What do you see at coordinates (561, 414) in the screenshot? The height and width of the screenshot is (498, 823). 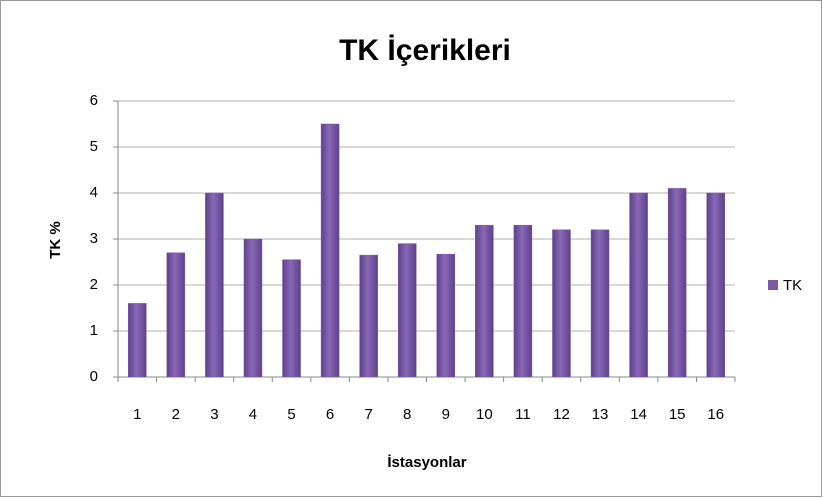 I see `x-tick-label: 12` at bounding box center [561, 414].